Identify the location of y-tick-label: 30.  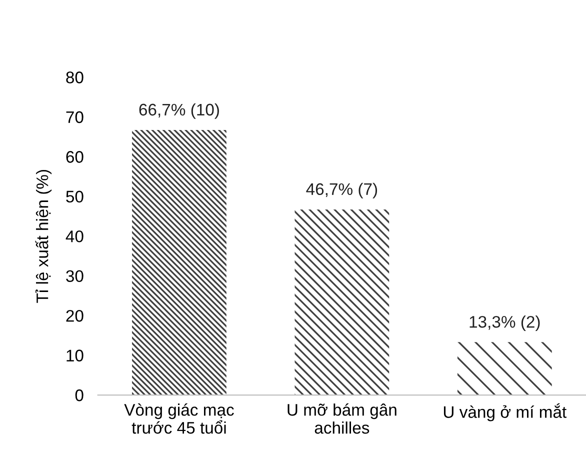
(75, 276).